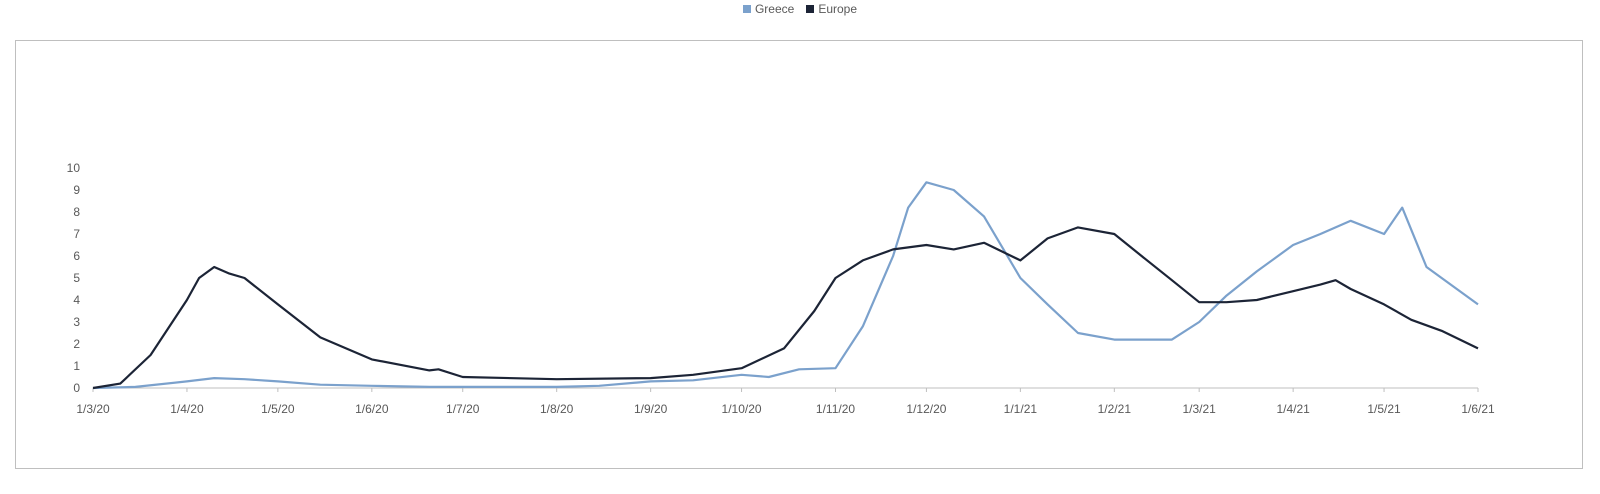 The width and height of the screenshot is (1600, 494). I want to click on y-tick-label: 10, so click(74, 168).